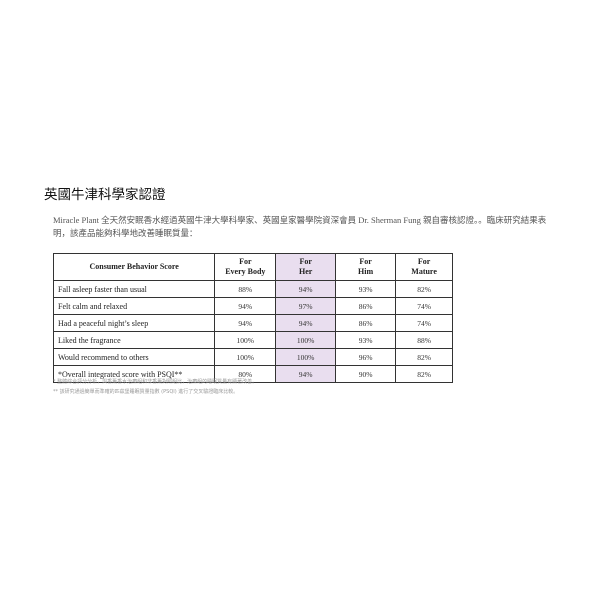  I want to click on column-header: For Her, so click(306, 267).